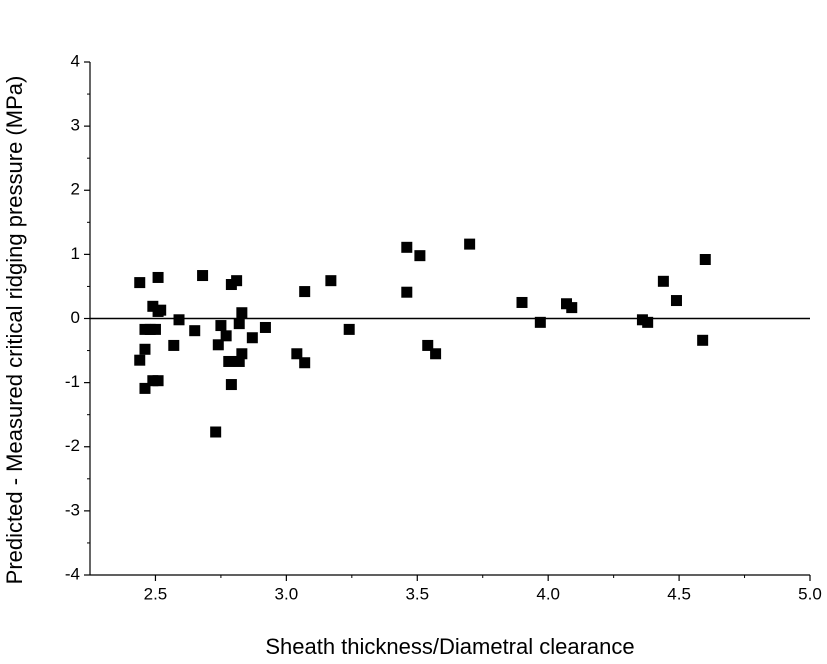  I want to click on x-tick-label: 5.0, so click(810, 593).